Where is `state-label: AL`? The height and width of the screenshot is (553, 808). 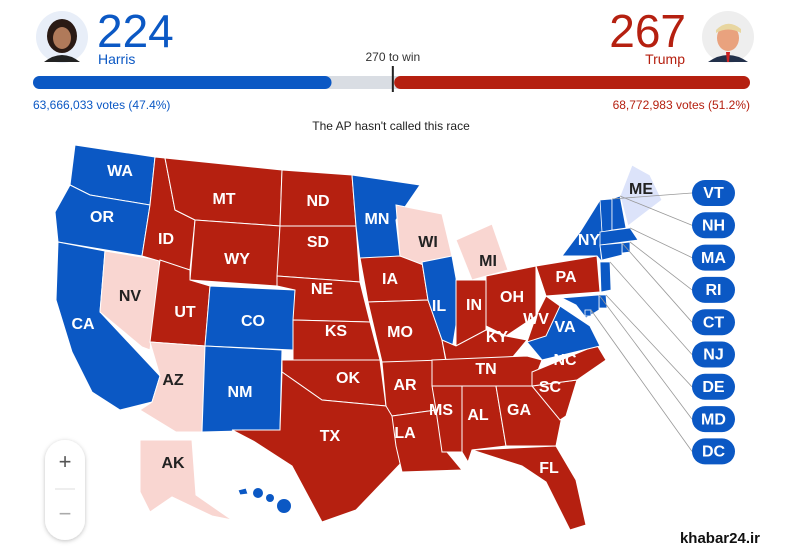 state-label: AL is located at coordinates (478, 415).